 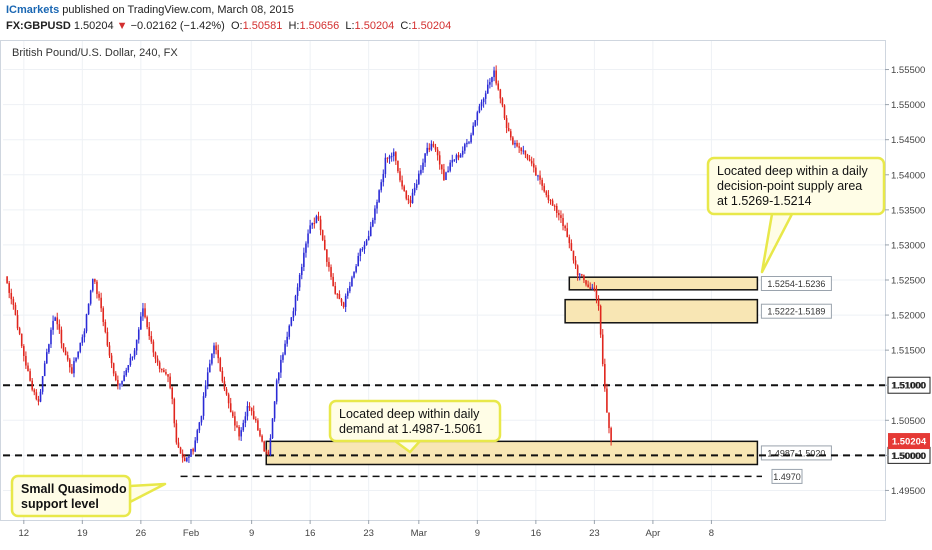 What do you see at coordinates (908, 140) in the screenshot?
I see `price-tick-label: 1.54500` at bounding box center [908, 140].